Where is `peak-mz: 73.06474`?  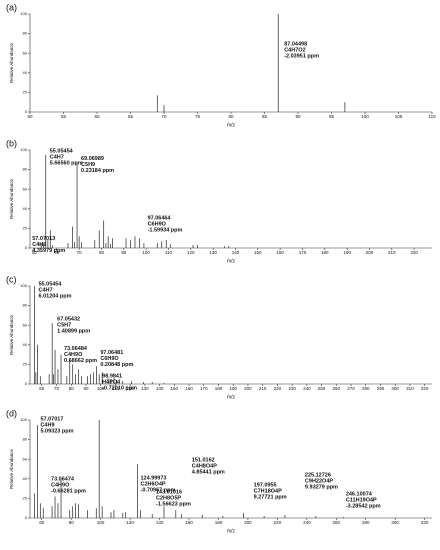 peak-mz: 73.06474 is located at coordinates (63, 479).